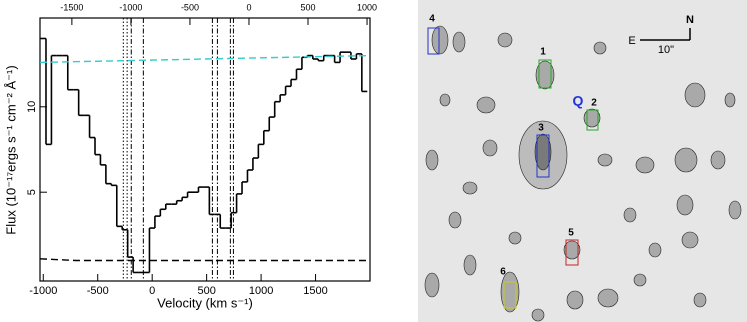 This screenshot has height=322, width=747. What do you see at coordinates (666, 50) in the screenshot?
I see `scale-label: 10"` at bounding box center [666, 50].